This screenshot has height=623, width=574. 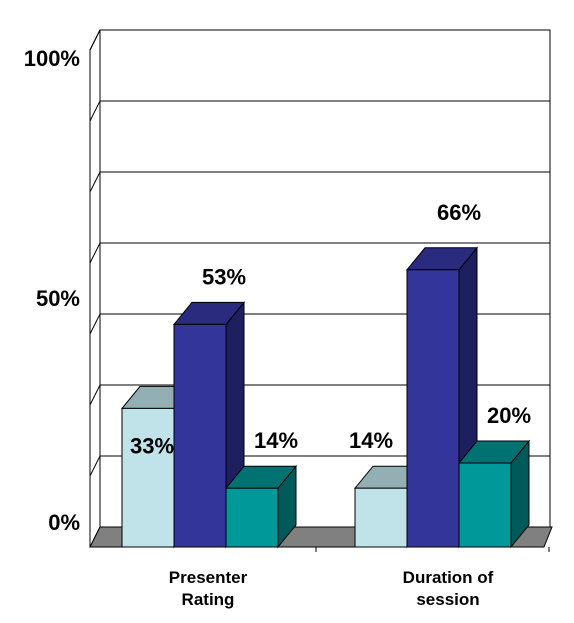 What do you see at coordinates (224, 276) in the screenshot?
I see `data-label: 53%` at bounding box center [224, 276].